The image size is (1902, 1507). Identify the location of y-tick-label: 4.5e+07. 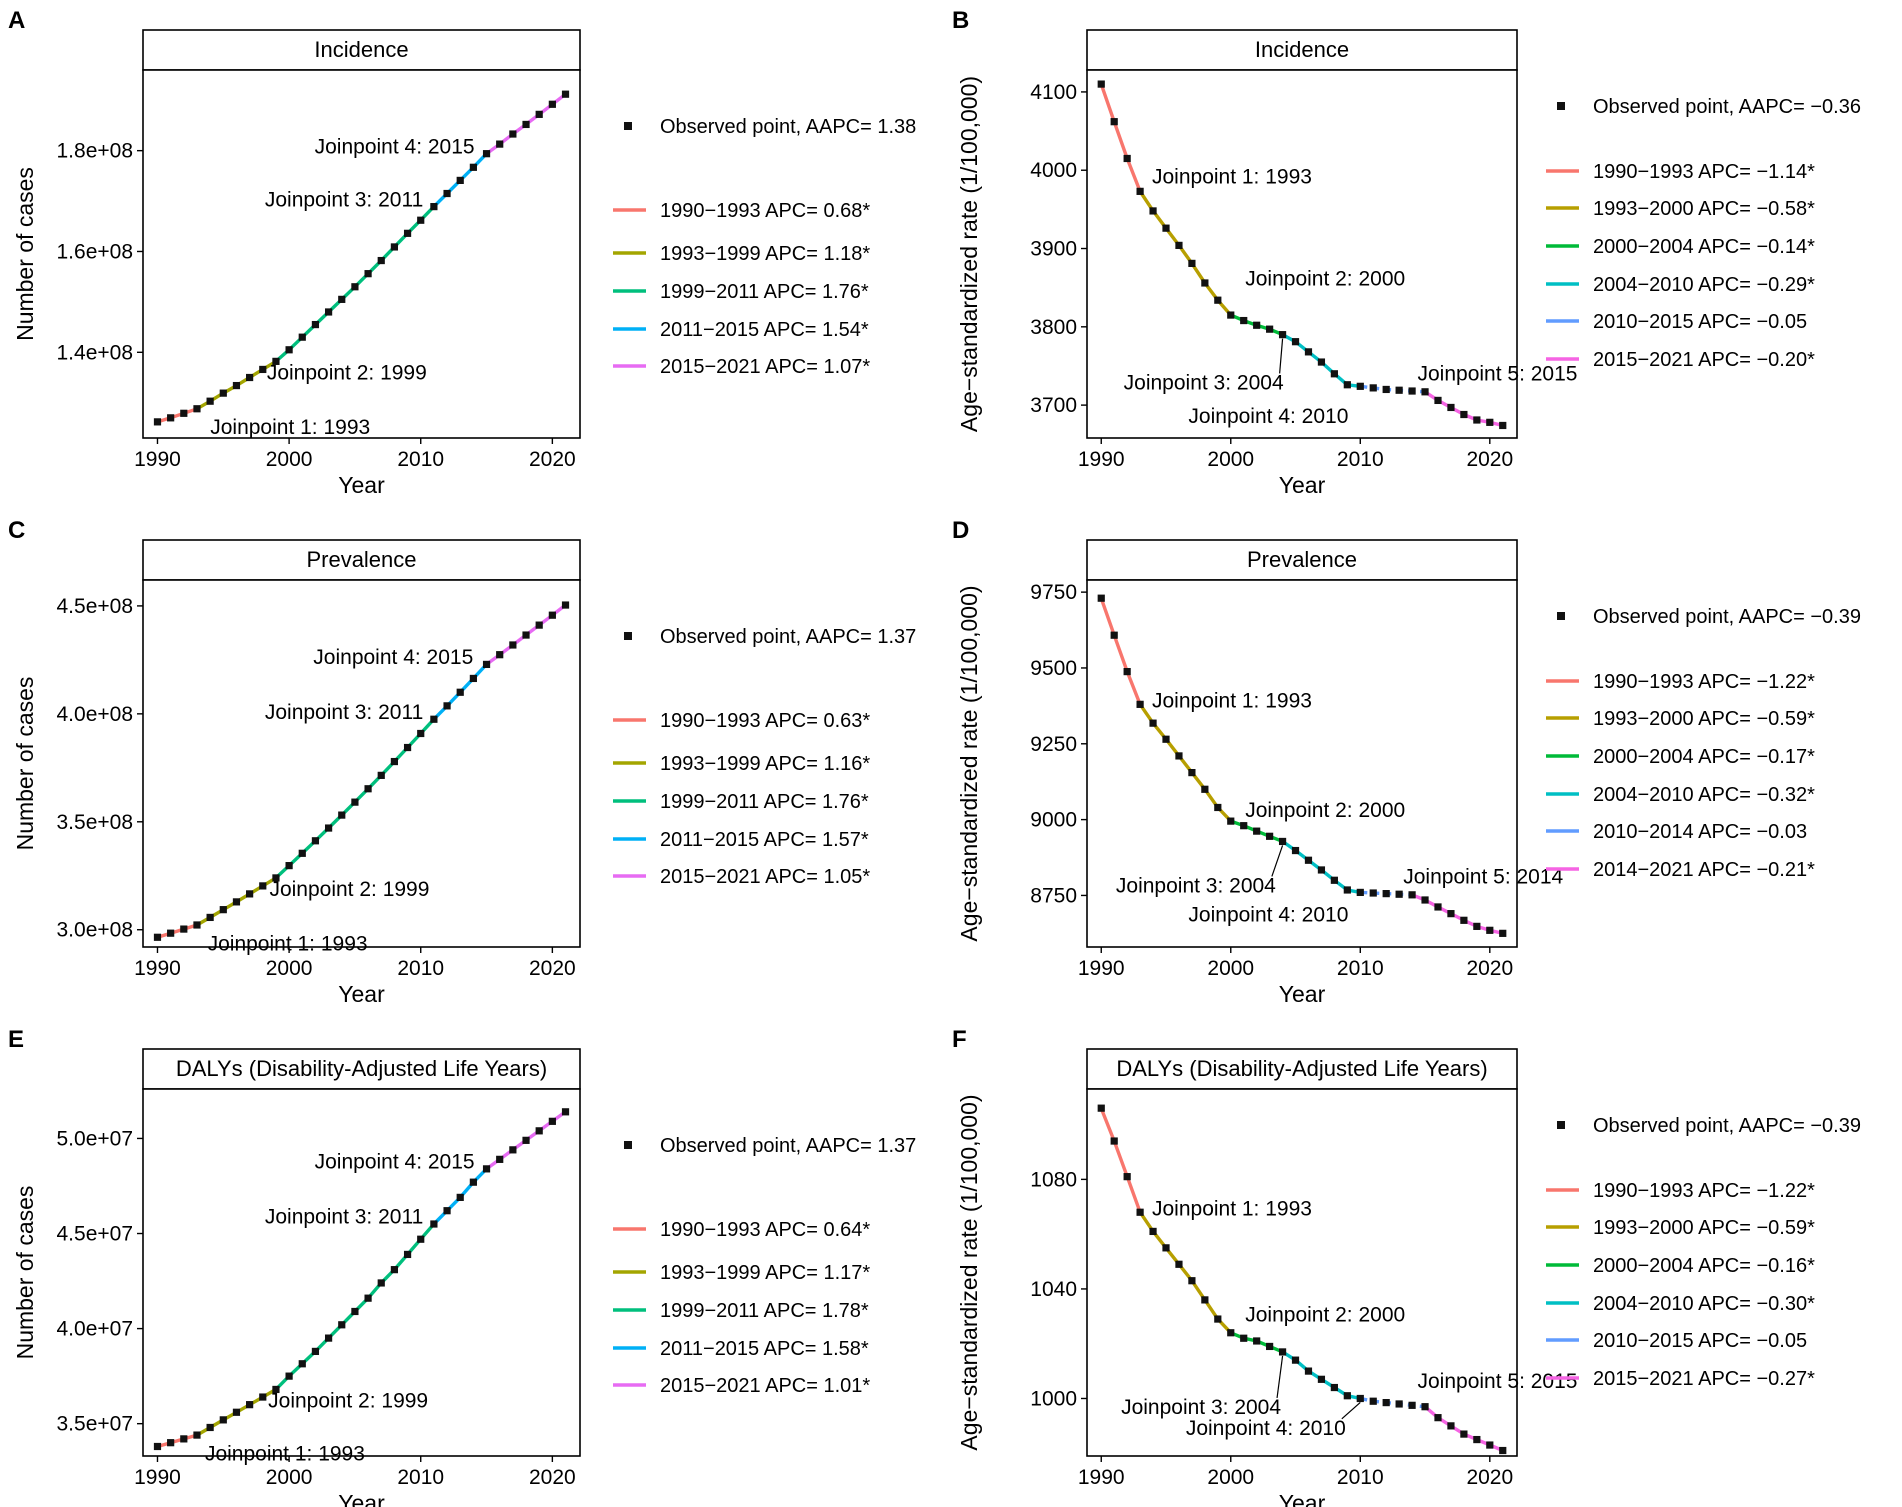
(95, 1234).